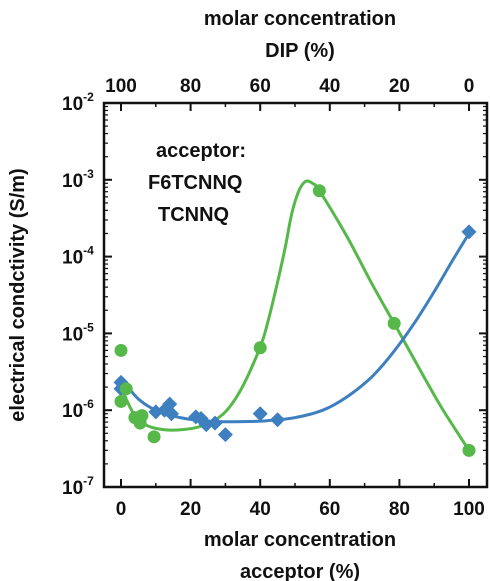 The width and height of the screenshot is (490, 581). What do you see at coordinates (201, 151) in the screenshot?
I see `legend-heading: acceptor:` at bounding box center [201, 151].